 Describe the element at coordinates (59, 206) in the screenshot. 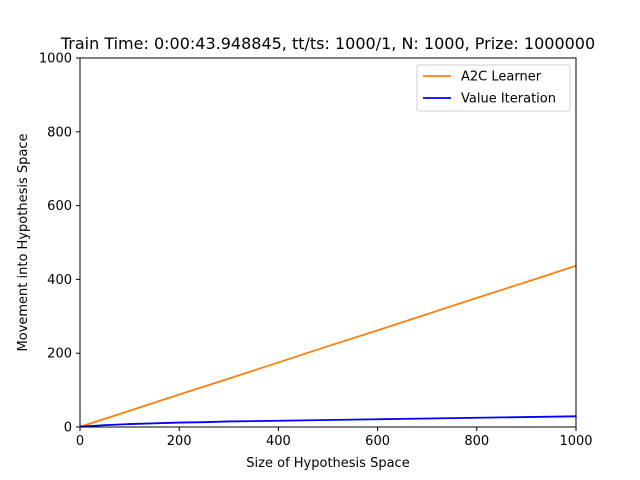

I see `y-tick-label: 600` at that location.